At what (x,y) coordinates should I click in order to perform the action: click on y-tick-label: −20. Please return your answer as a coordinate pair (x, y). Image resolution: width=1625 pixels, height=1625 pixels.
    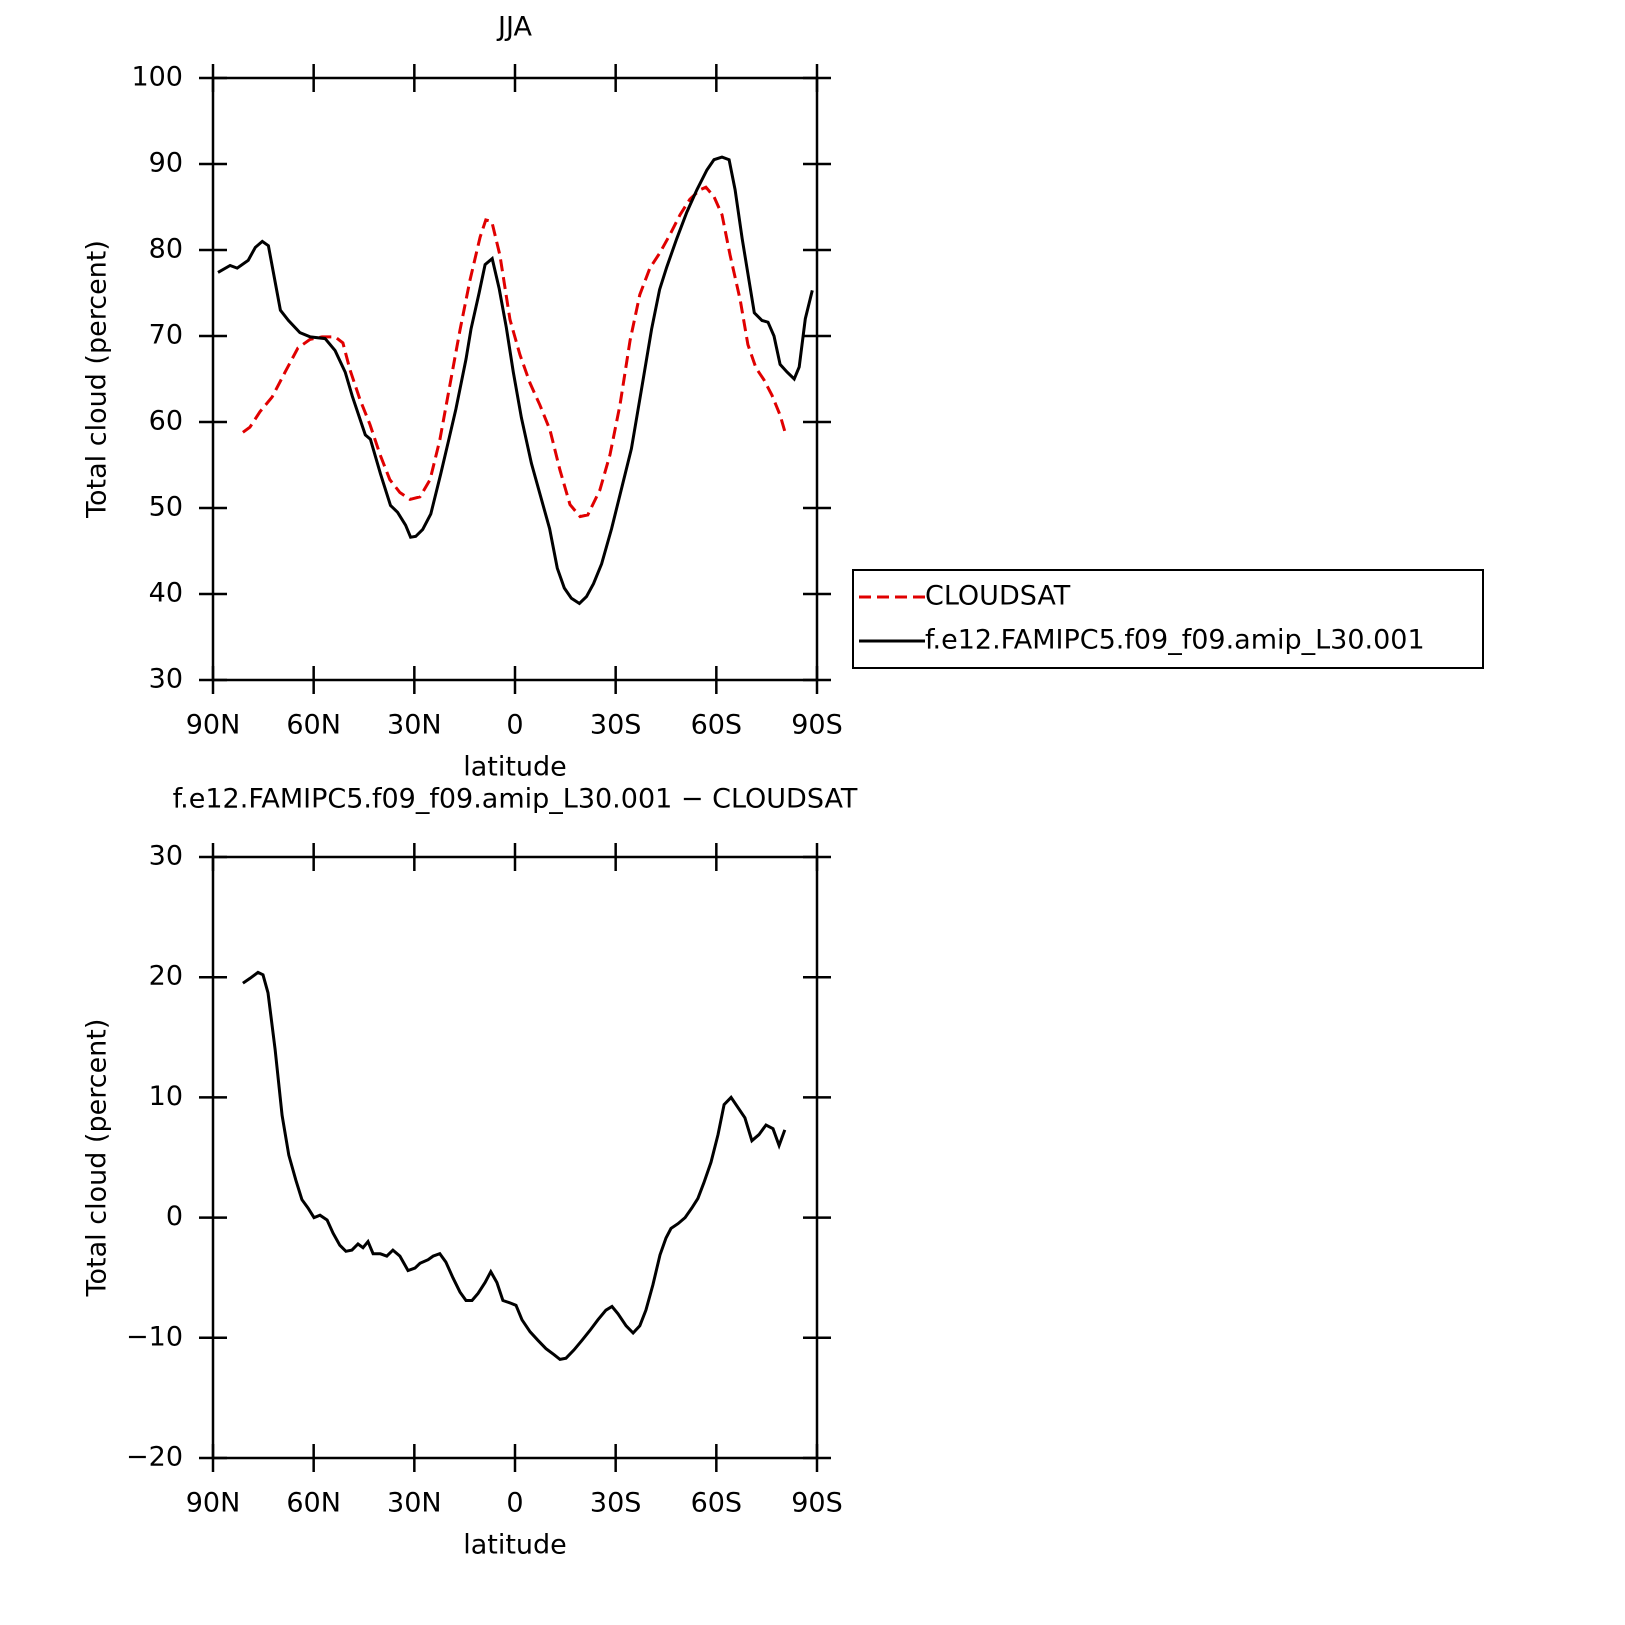
    Looking at the image, I should click on (154, 1457).